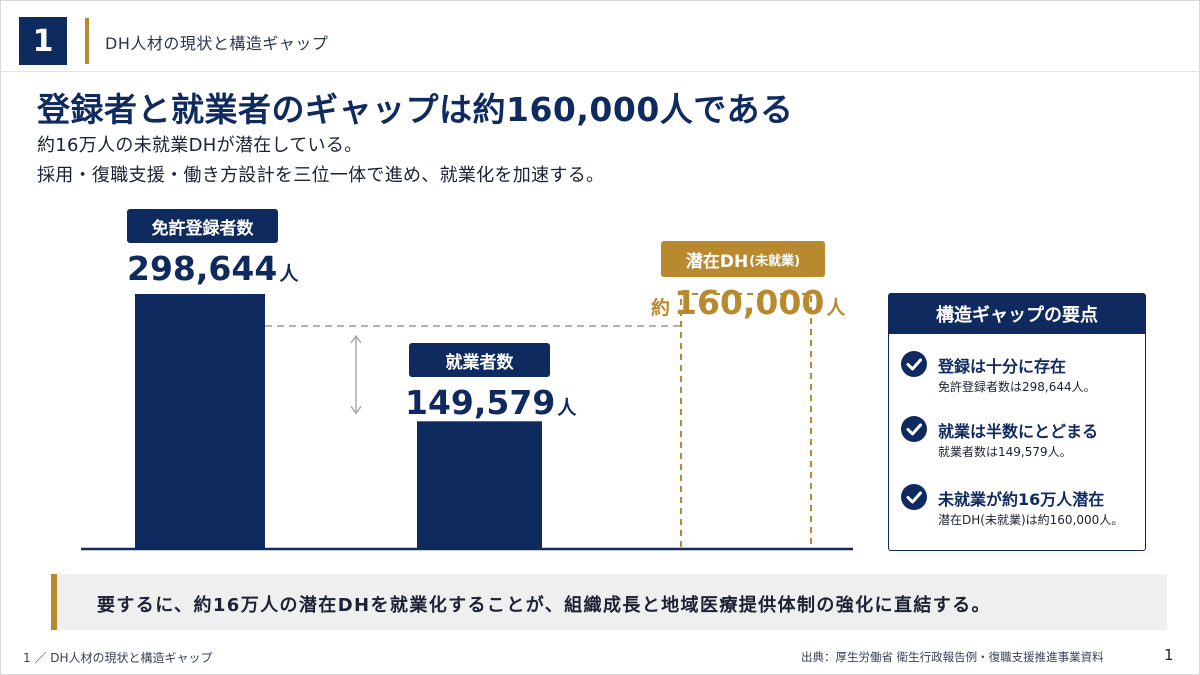 Image resolution: width=1200 pixels, height=675 pixels. Describe the element at coordinates (321, 175) in the screenshot. I see `subtitle-line-2: 採用・復職支援・働き方設計を三位一体で進め、就業化を加速する。` at that location.